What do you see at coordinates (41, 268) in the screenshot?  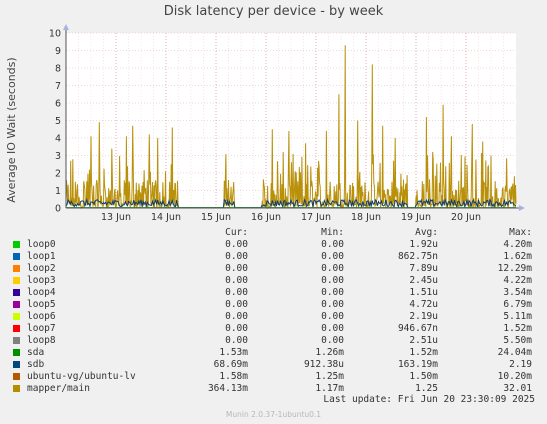 I see `legend-series-name: loop2` at bounding box center [41, 268].